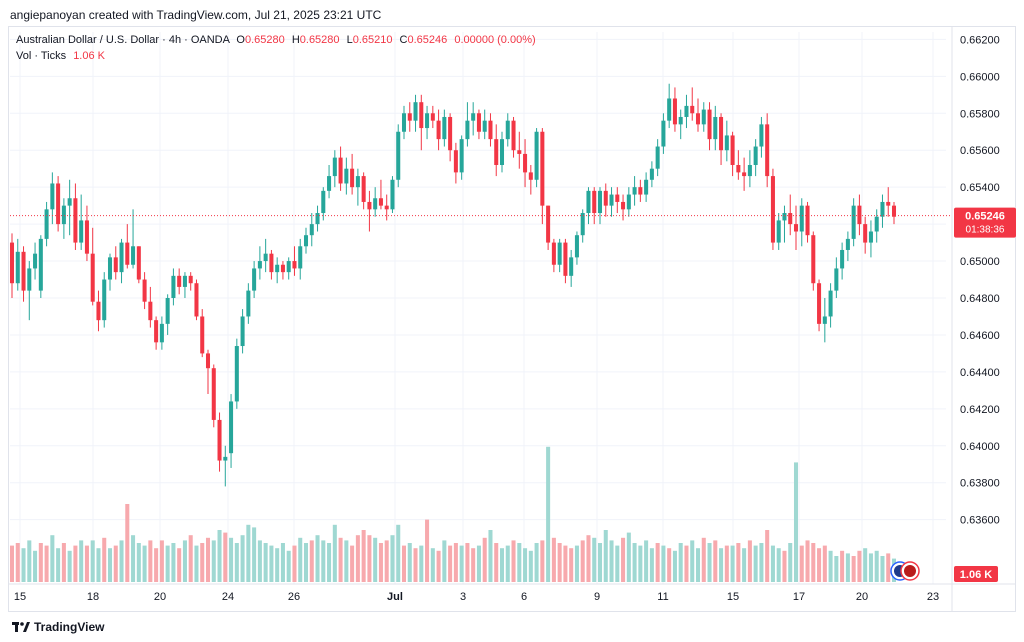 This screenshot has height=642, width=1024. What do you see at coordinates (933, 597) in the screenshot?
I see `x-tick-label: 23` at bounding box center [933, 597].